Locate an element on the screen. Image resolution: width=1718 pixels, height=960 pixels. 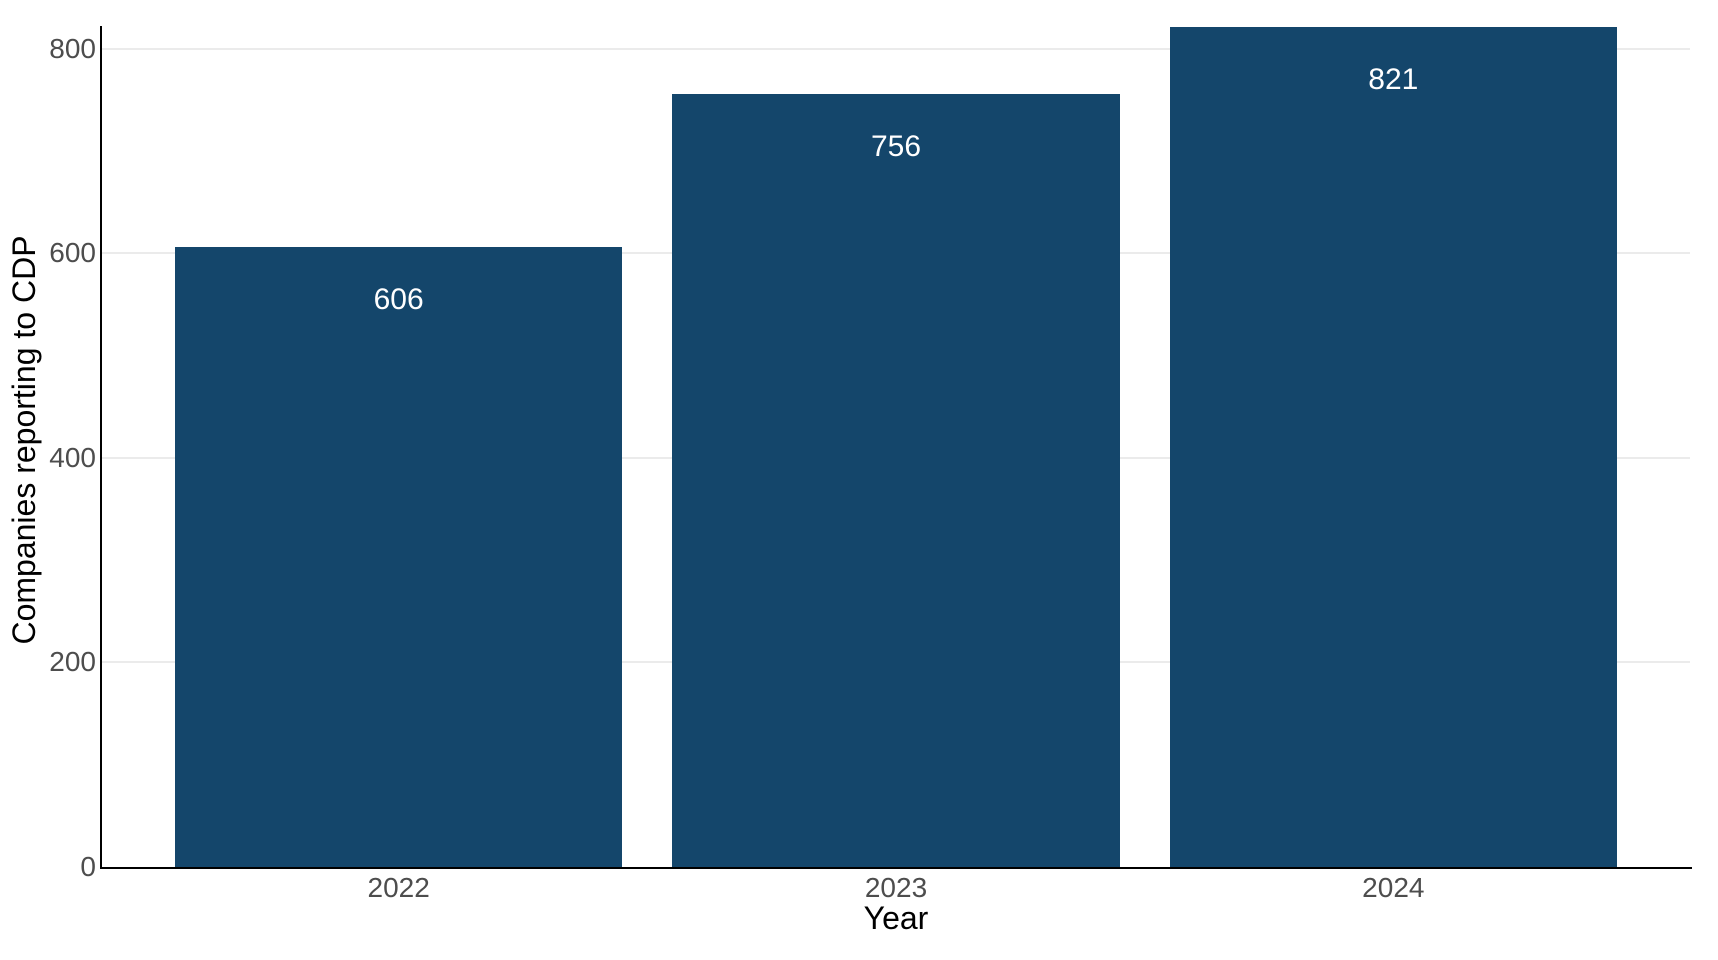
x-axis-line is located at coordinates (896, 868).